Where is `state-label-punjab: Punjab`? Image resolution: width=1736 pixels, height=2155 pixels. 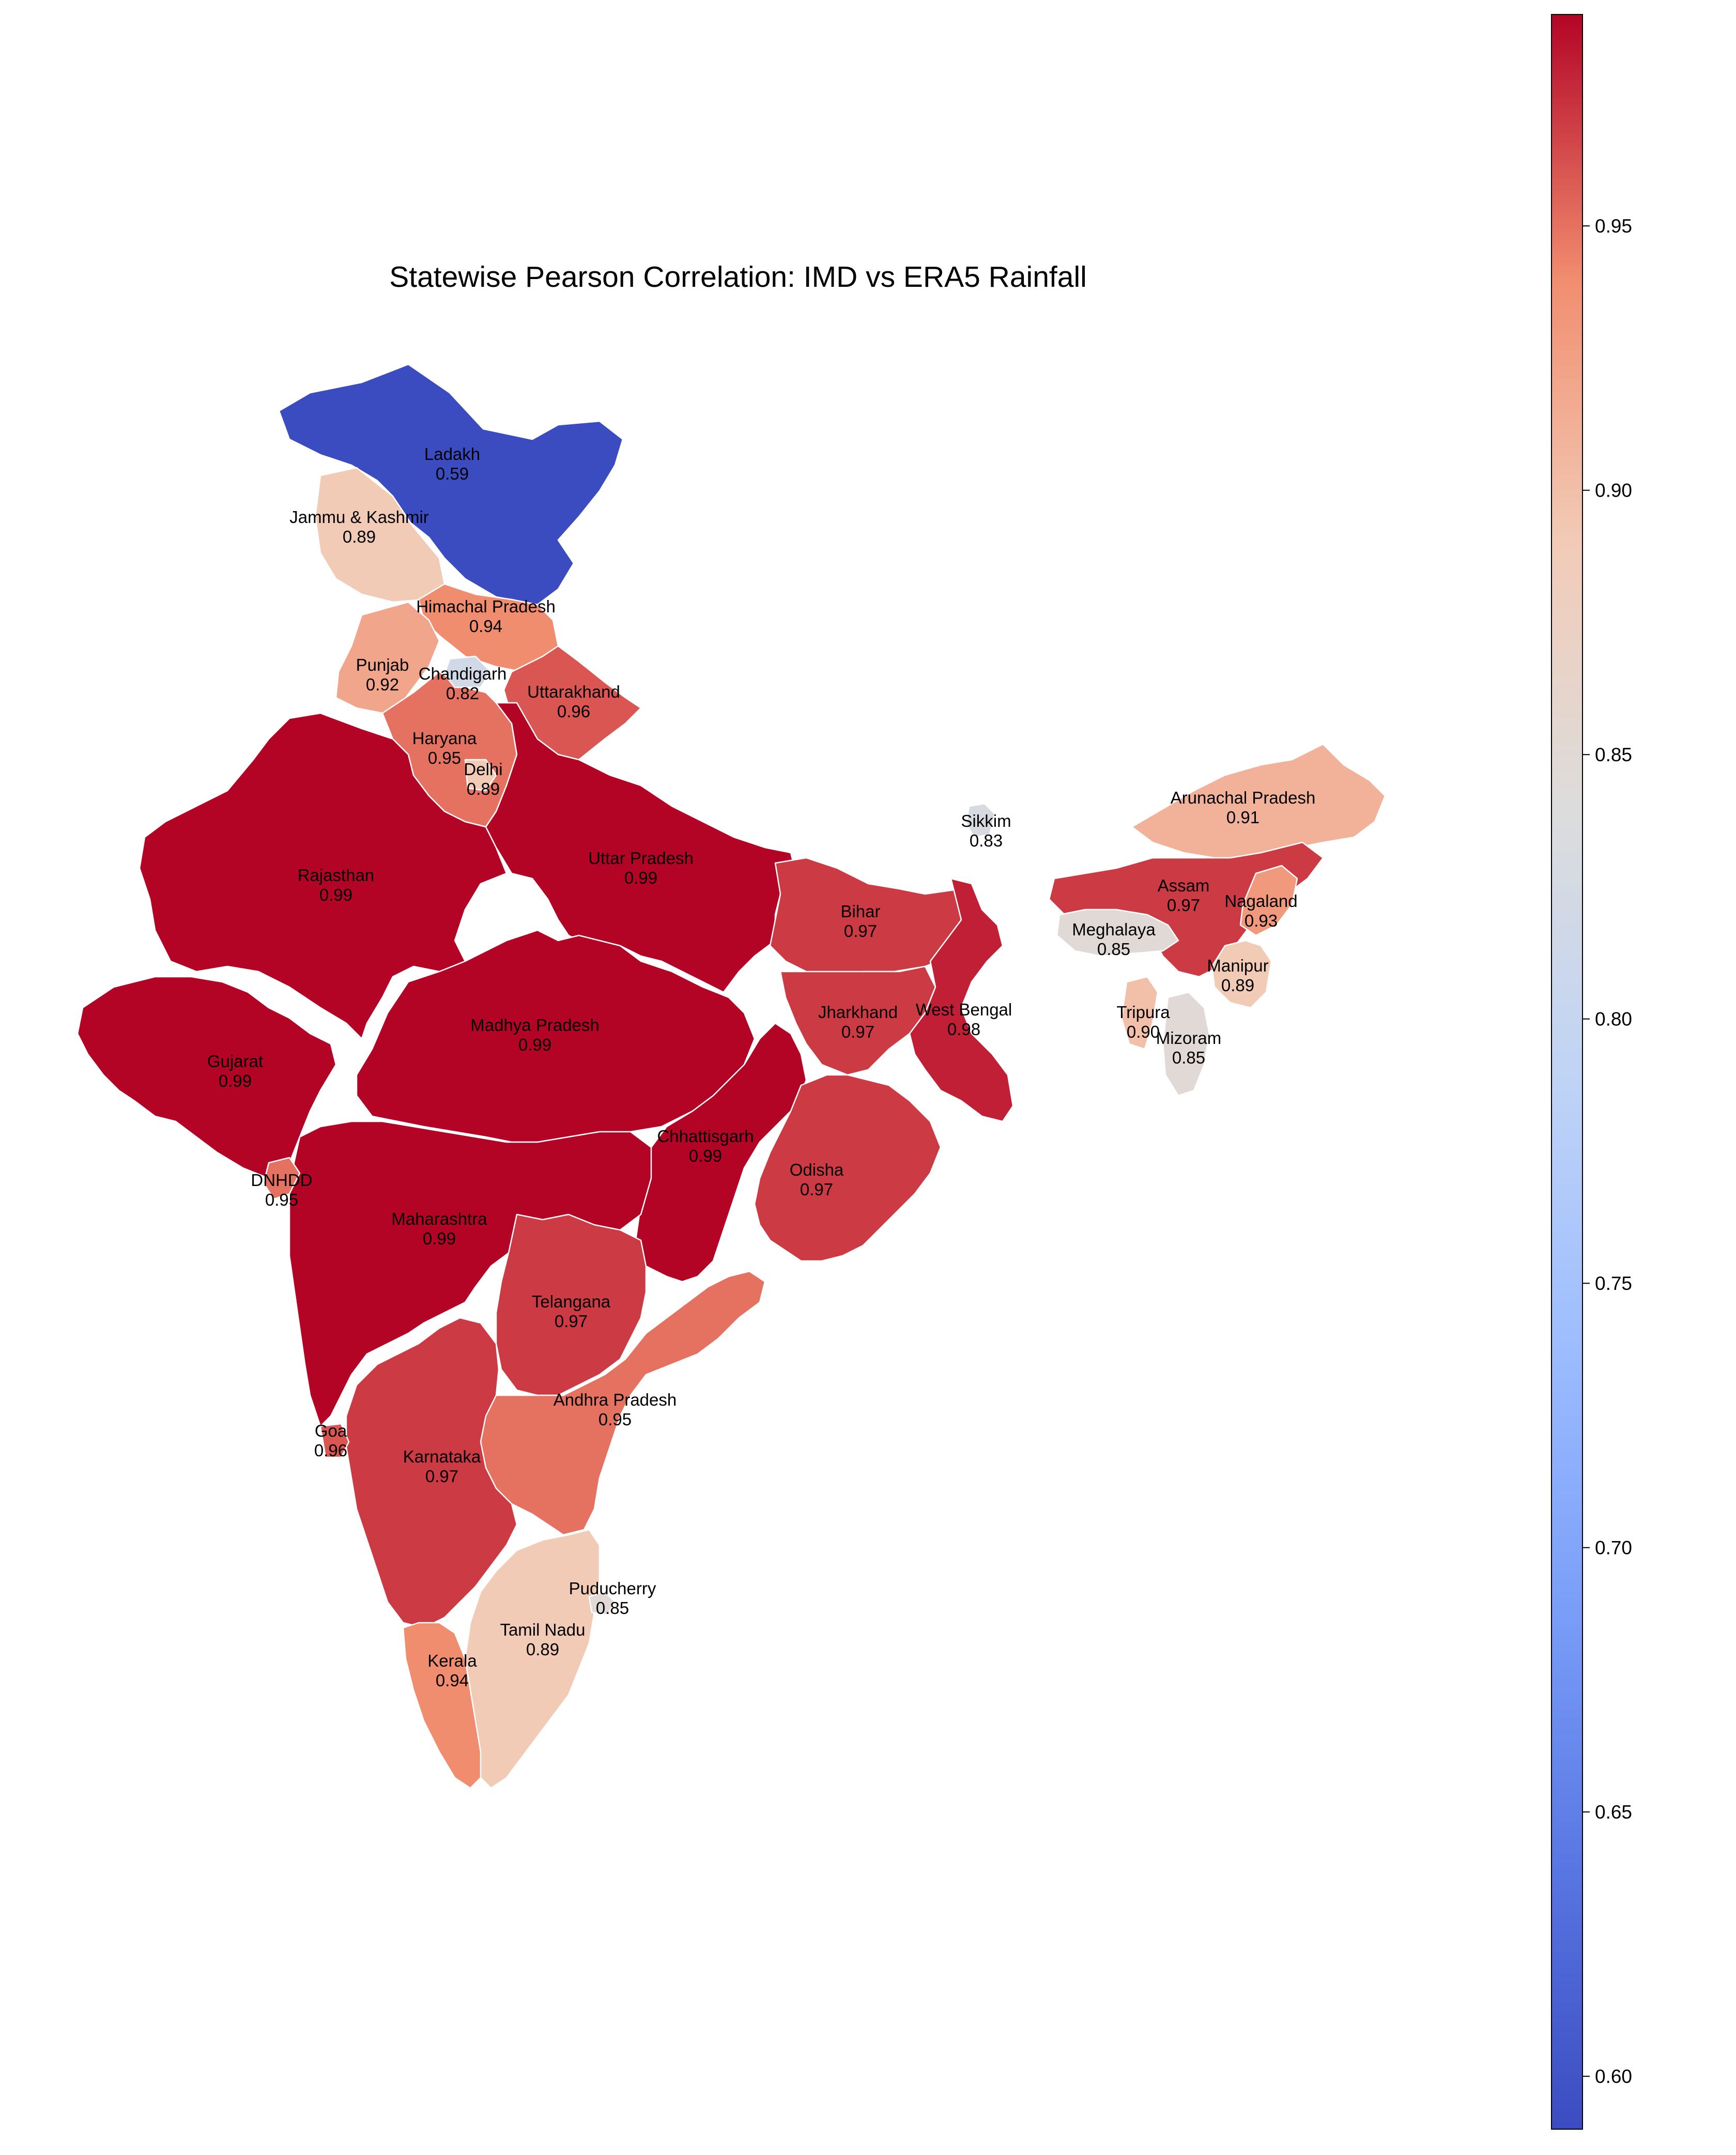 state-label-punjab: Punjab is located at coordinates (382, 665).